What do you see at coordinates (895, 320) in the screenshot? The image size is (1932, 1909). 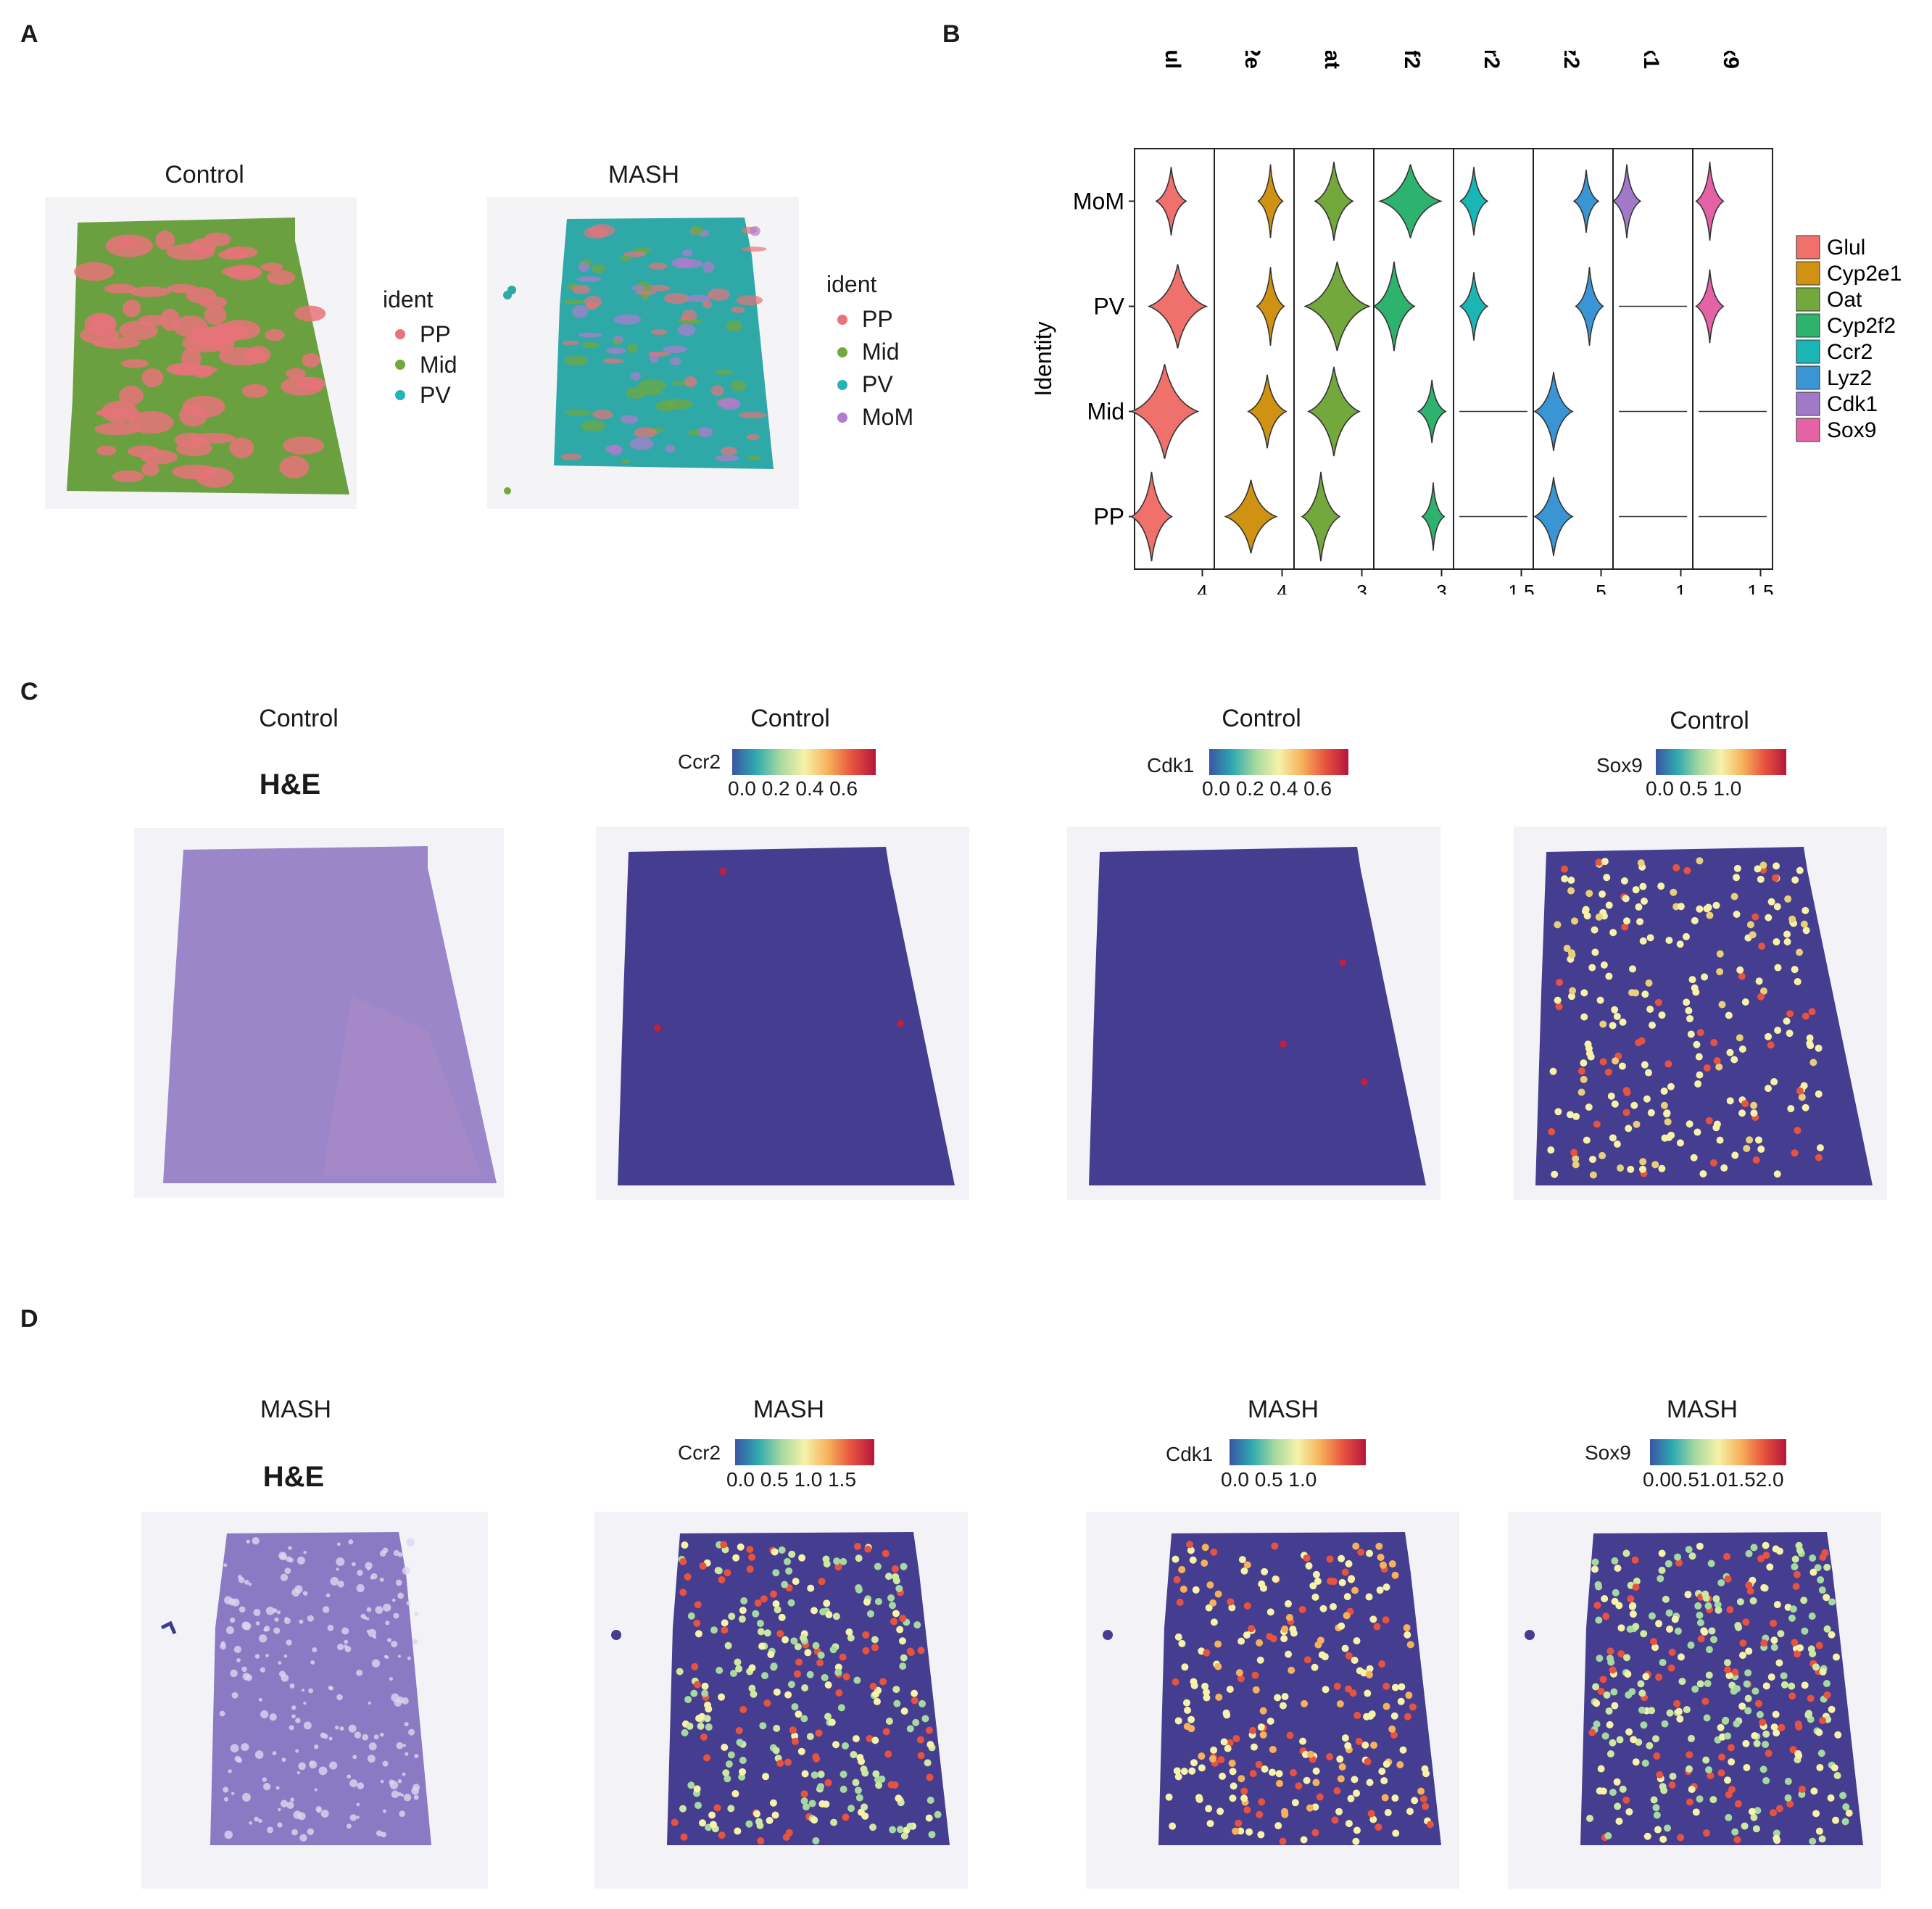 I see `legend-item: PP` at bounding box center [895, 320].